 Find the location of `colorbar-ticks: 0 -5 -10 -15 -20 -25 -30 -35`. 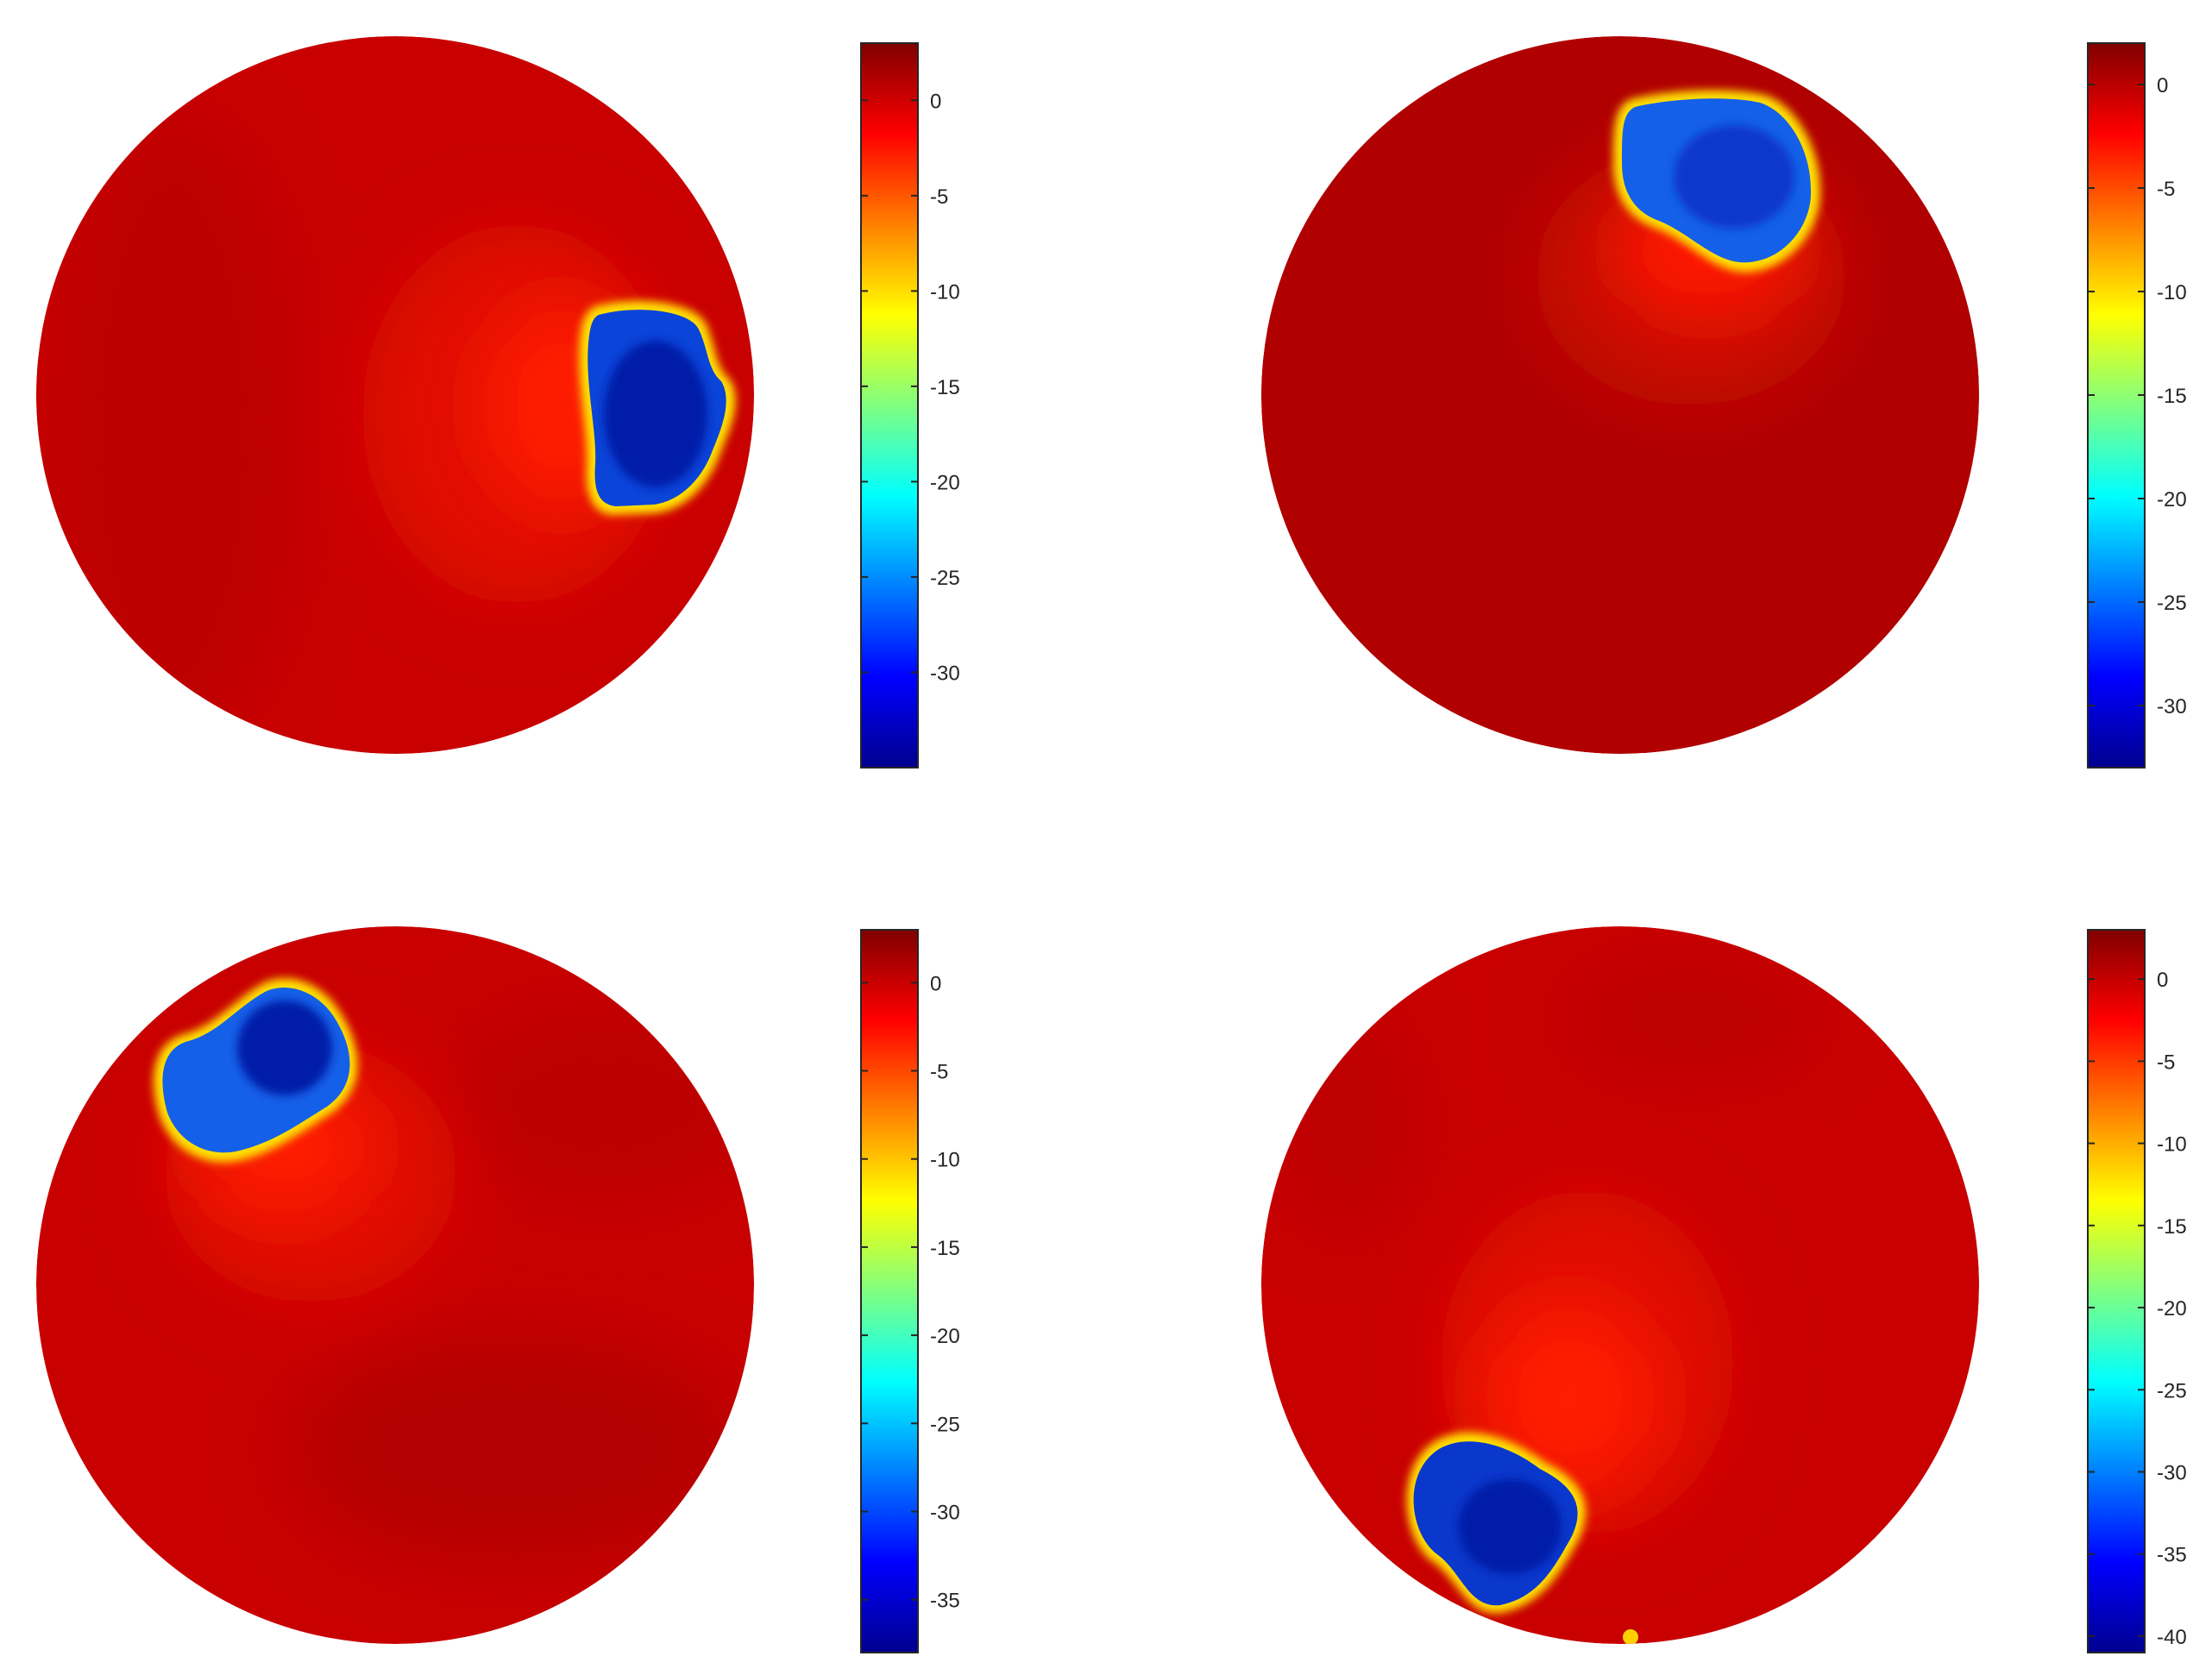

colorbar-ticks: 0 -5 -10 -15 -20 -25 -30 -35 is located at coordinates (910, 1292).